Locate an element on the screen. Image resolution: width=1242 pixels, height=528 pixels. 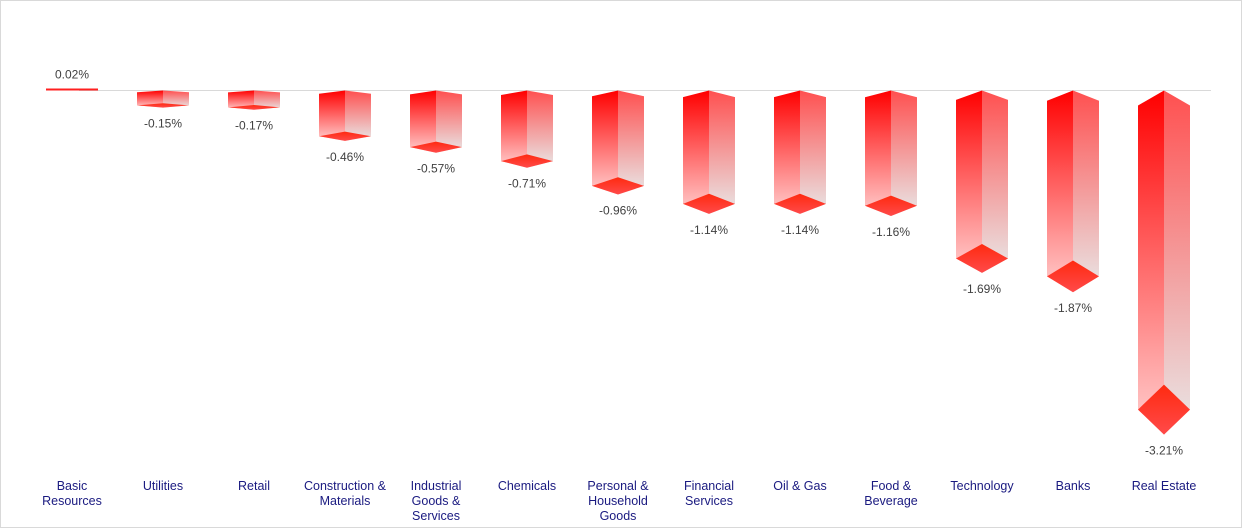
category-label-line: Goods is located at coordinates (618, 516).